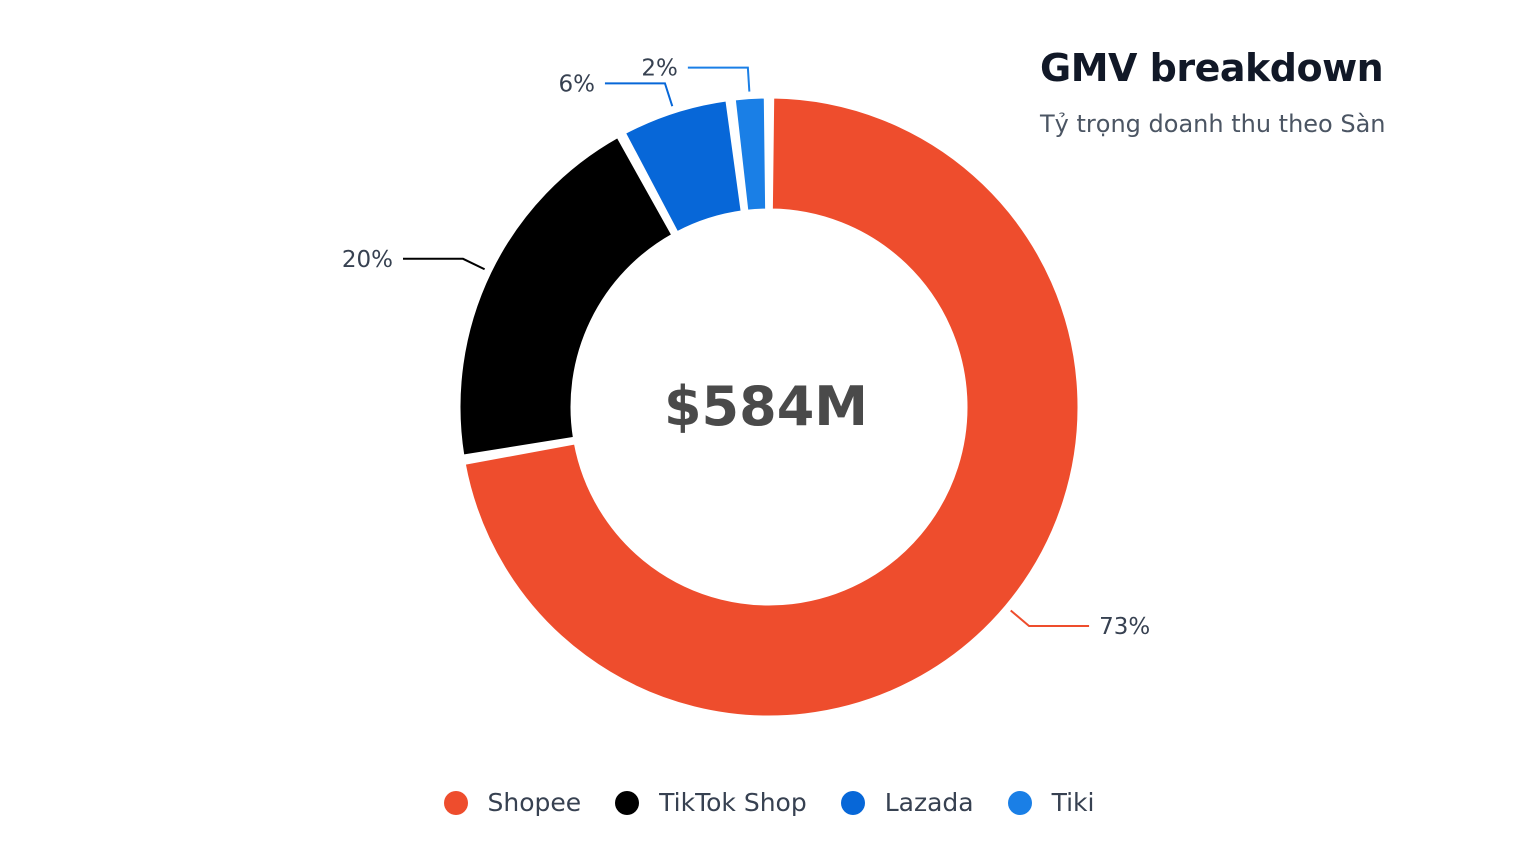 This screenshot has height=866, width=1538. Describe the element at coordinates (367, 260) in the screenshot. I see `data-label-tiktok-shop: 20%` at that location.